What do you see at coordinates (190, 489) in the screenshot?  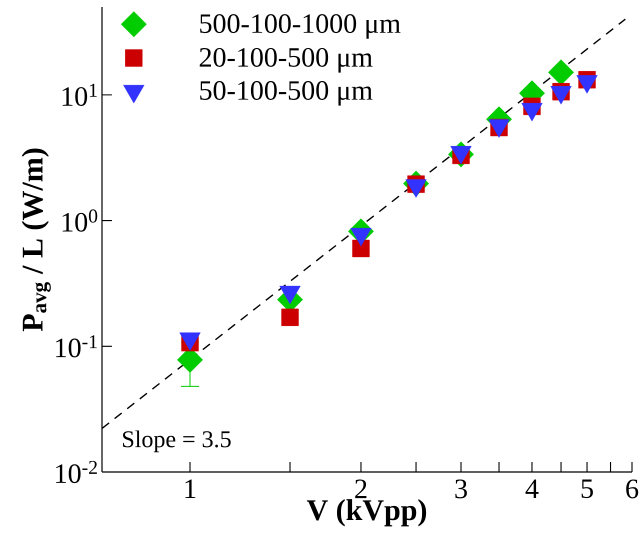 I see `x-tick-label: 1` at bounding box center [190, 489].